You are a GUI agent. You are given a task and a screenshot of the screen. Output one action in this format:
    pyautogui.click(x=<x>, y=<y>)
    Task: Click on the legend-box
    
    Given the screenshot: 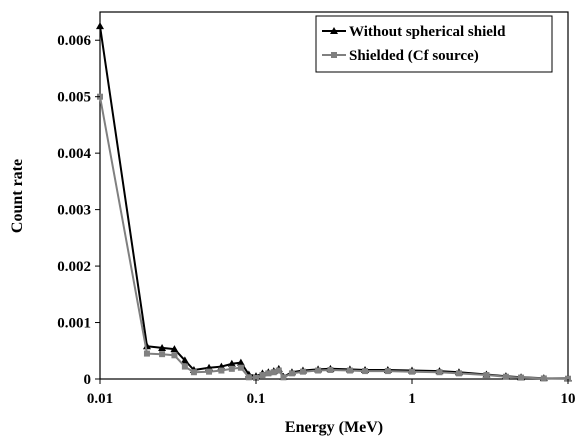 What is the action you would take?
    pyautogui.click(x=434, y=44)
    